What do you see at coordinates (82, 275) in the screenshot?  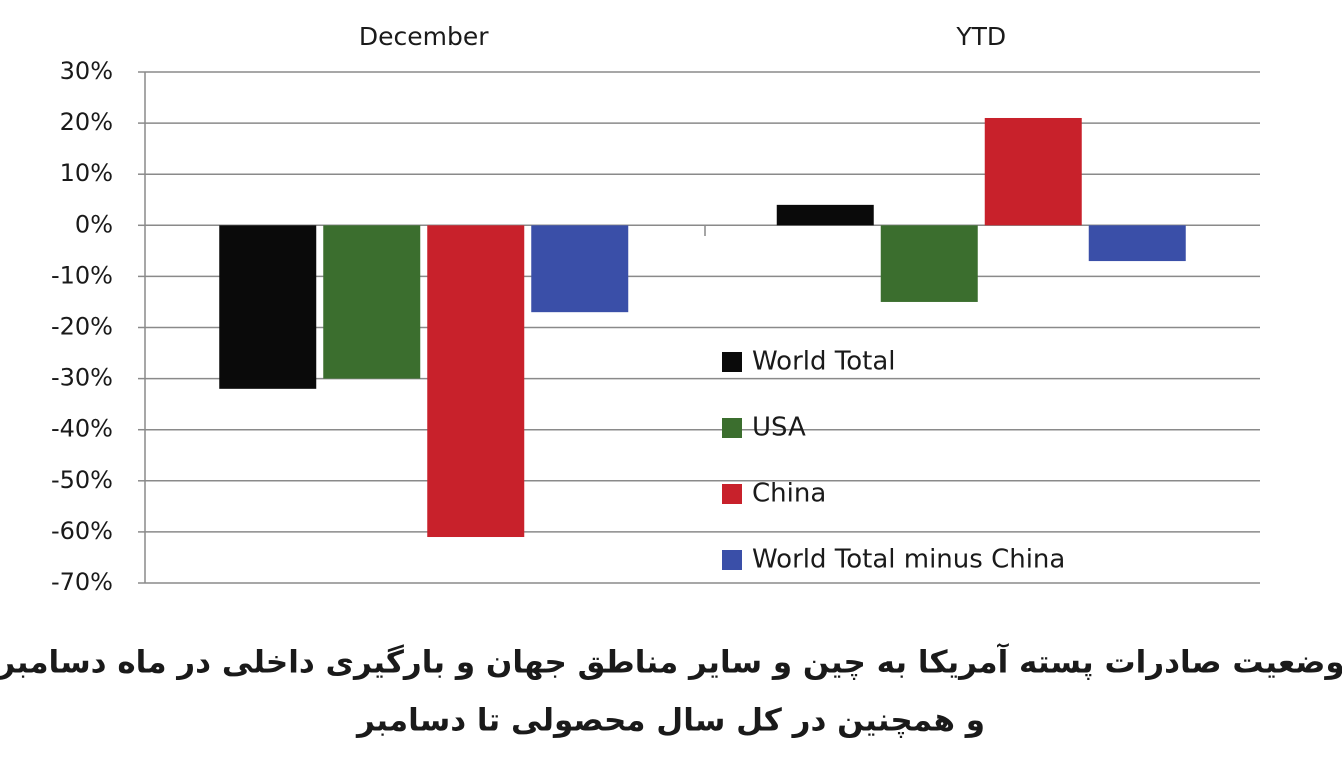 I see `y-tick-label: -10%` at bounding box center [82, 275].